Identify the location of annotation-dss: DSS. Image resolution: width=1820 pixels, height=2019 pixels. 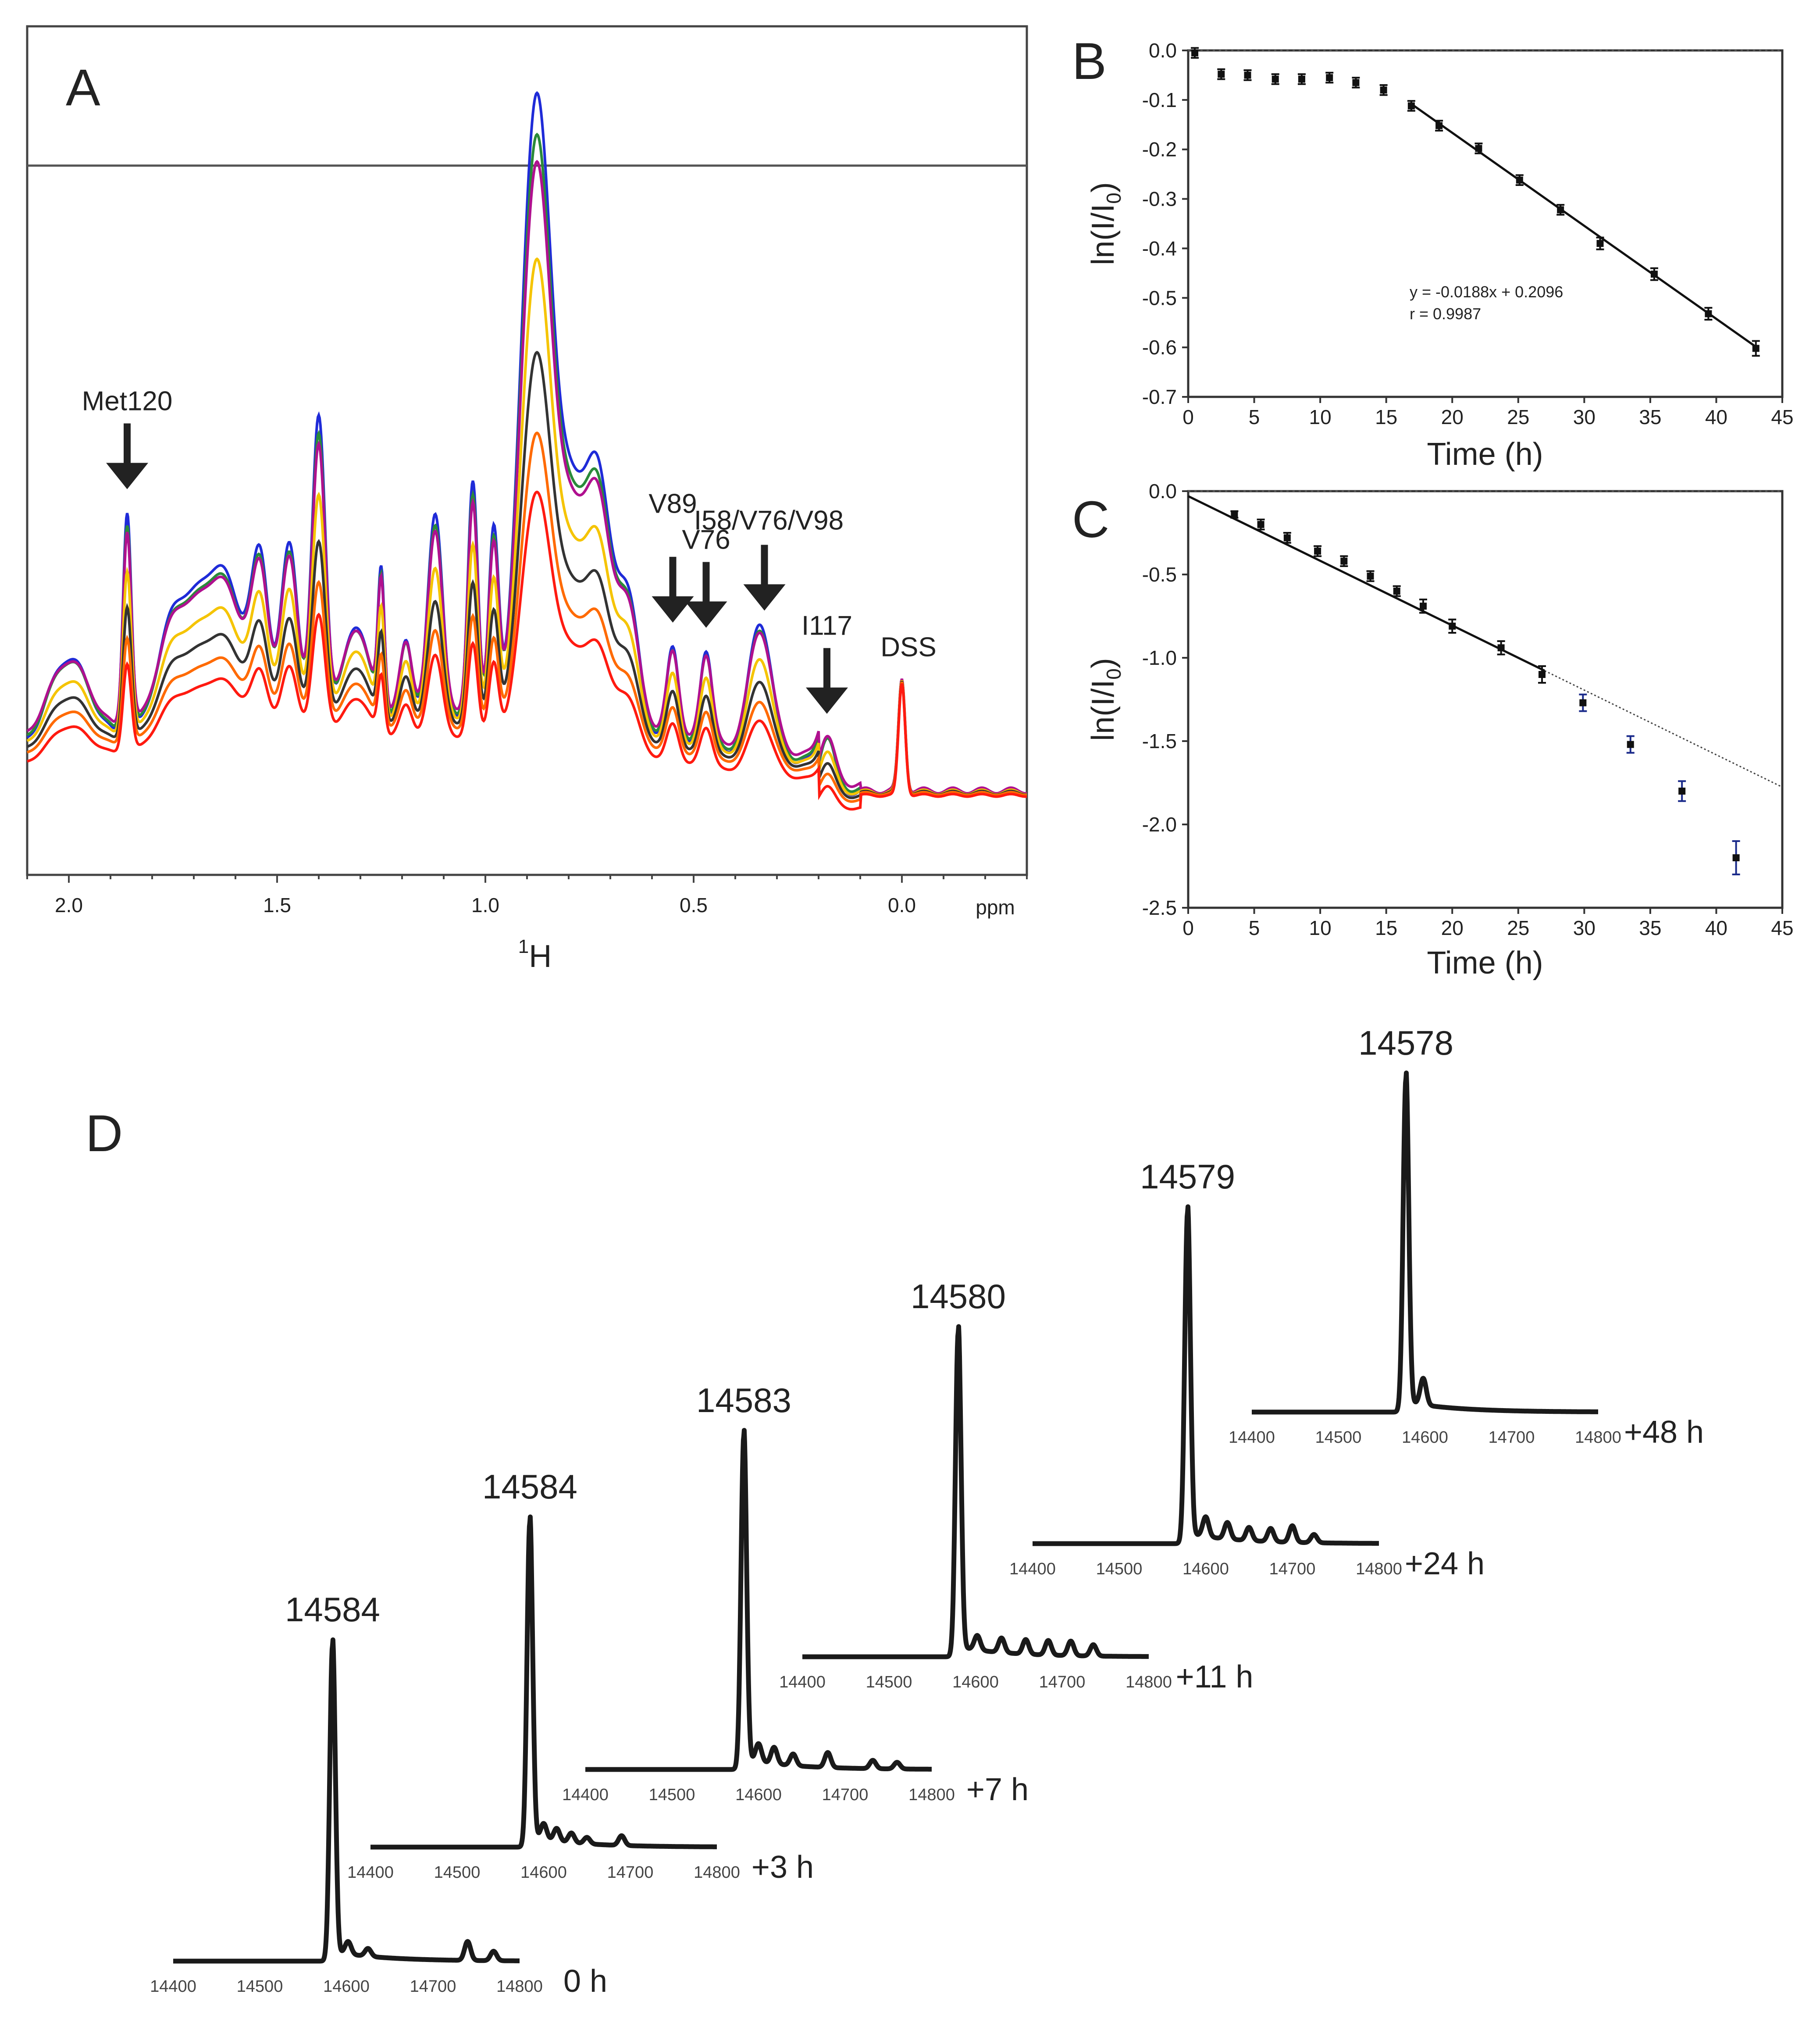
(908, 647).